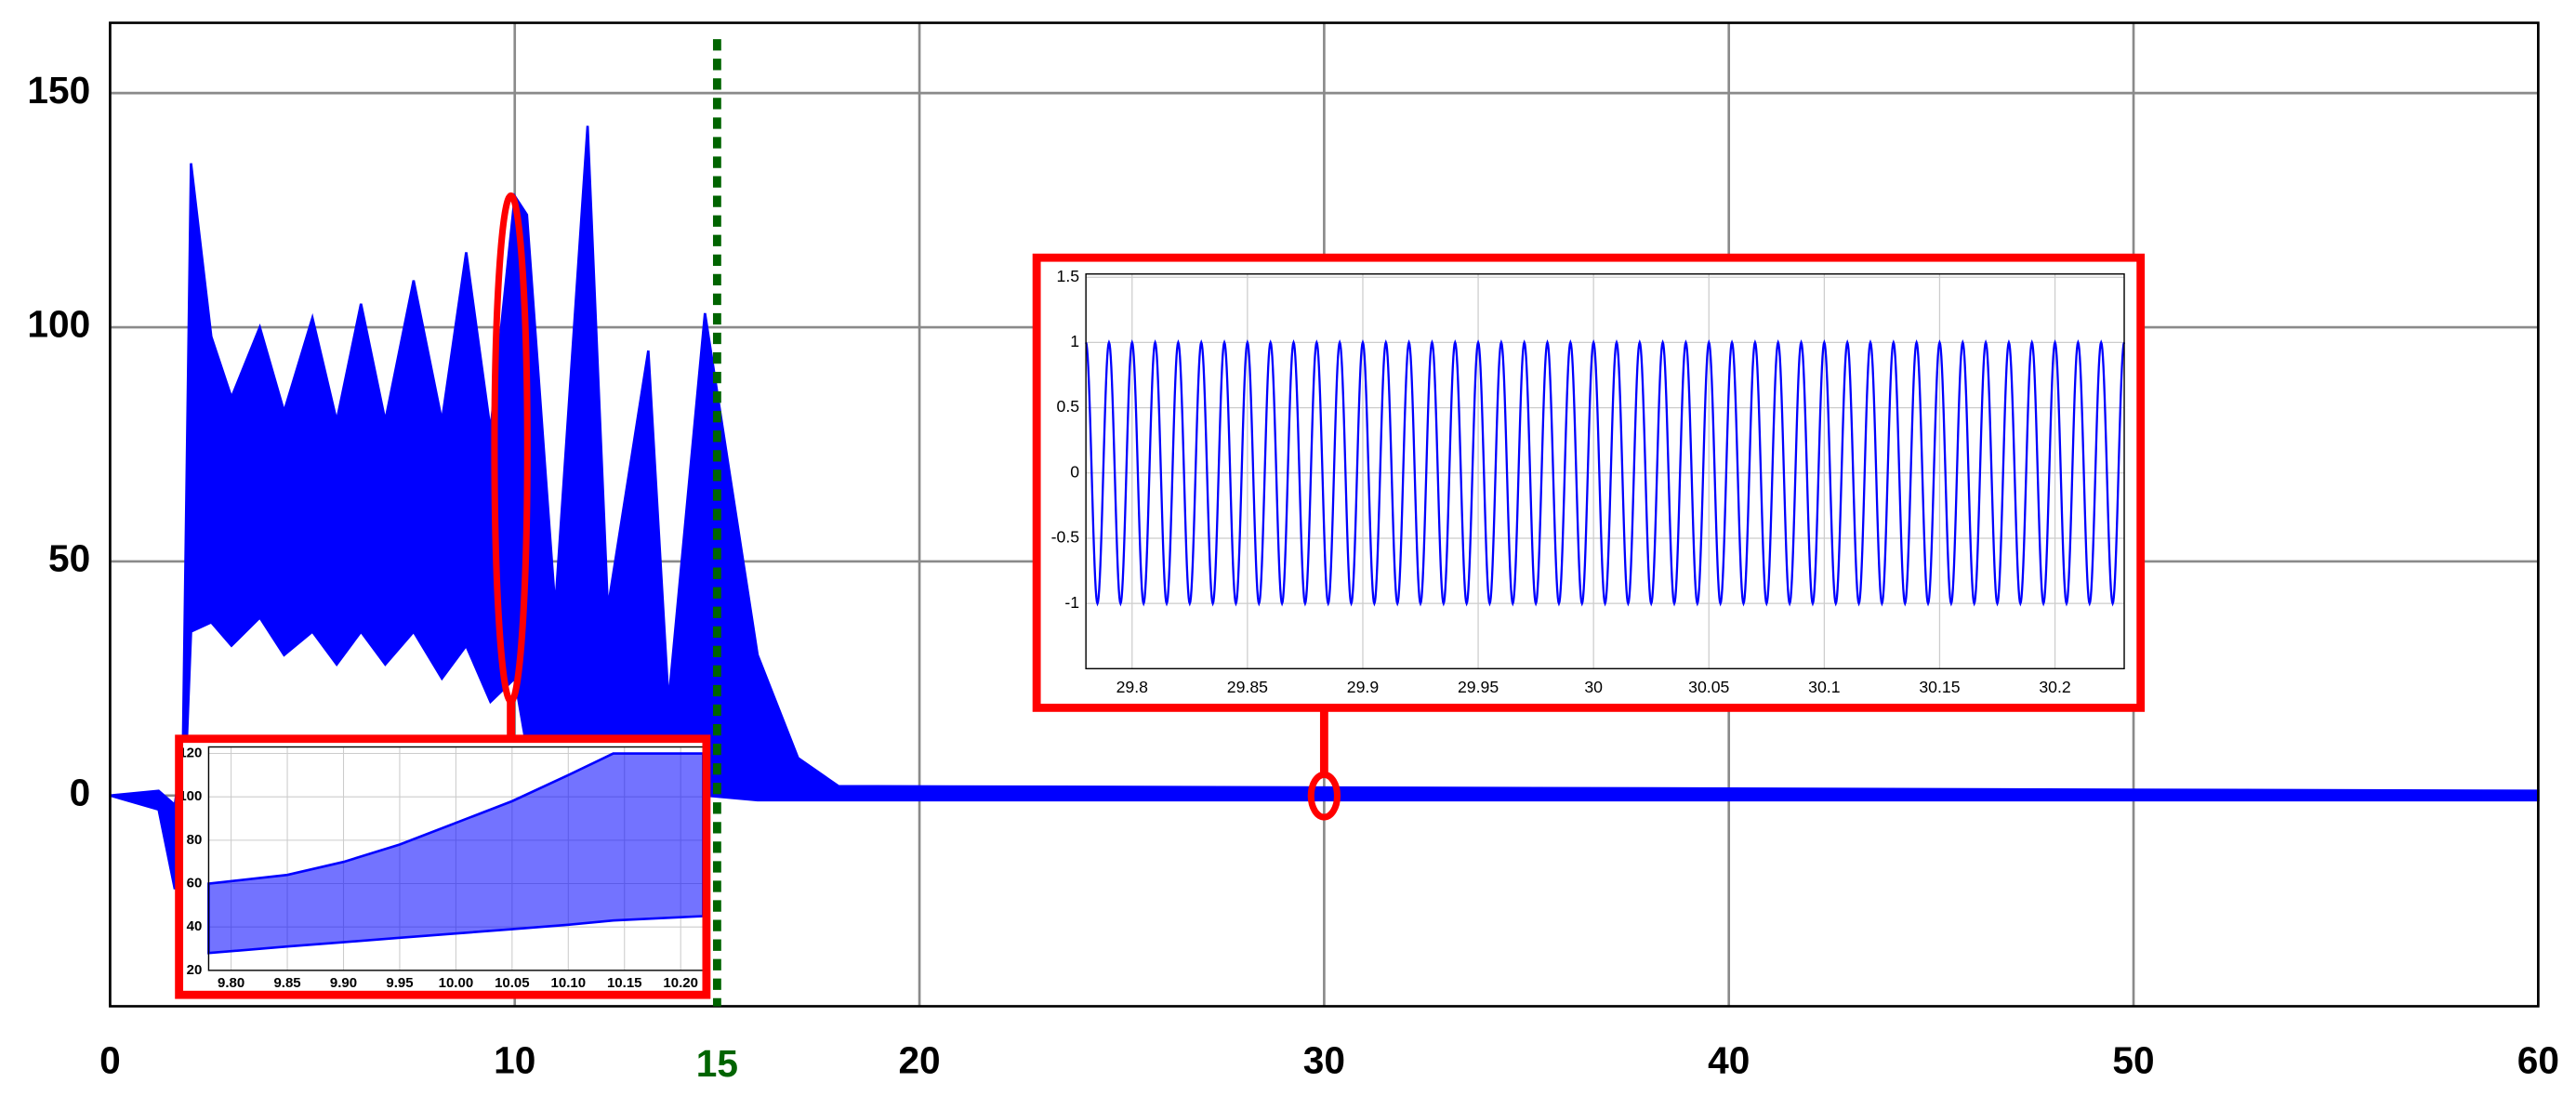 The height and width of the screenshot is (1109, 2576). What do you see at coordinates (58, 91) in the screenshot?
I see `y-tick-label: 150` at bounding box center [58, 91].